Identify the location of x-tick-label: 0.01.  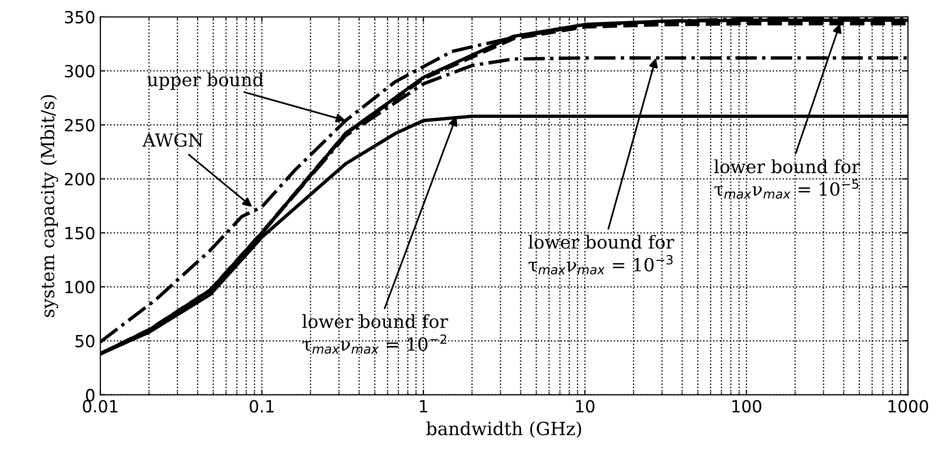
(100, 406).